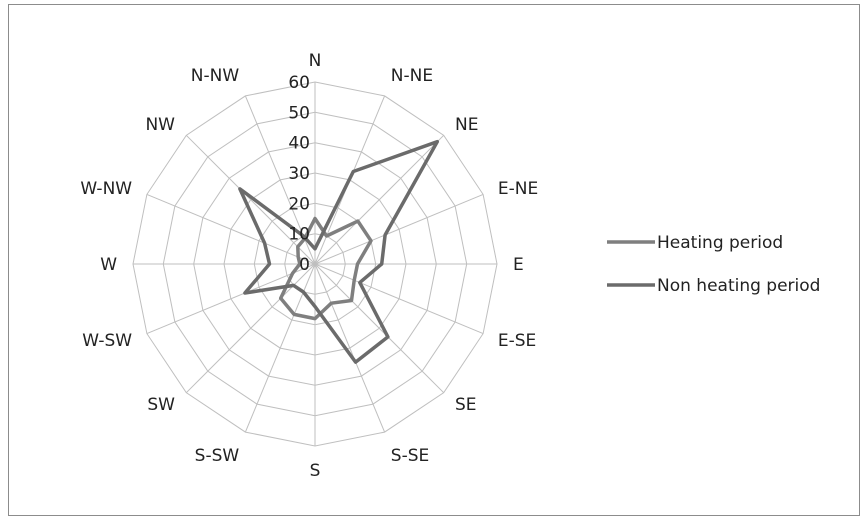 This screenshot has height=522, width=864. What do you see at coordinates (304, 265) in the screenshot?
I see `tick-label: 0` at bounding box center [304, 265].